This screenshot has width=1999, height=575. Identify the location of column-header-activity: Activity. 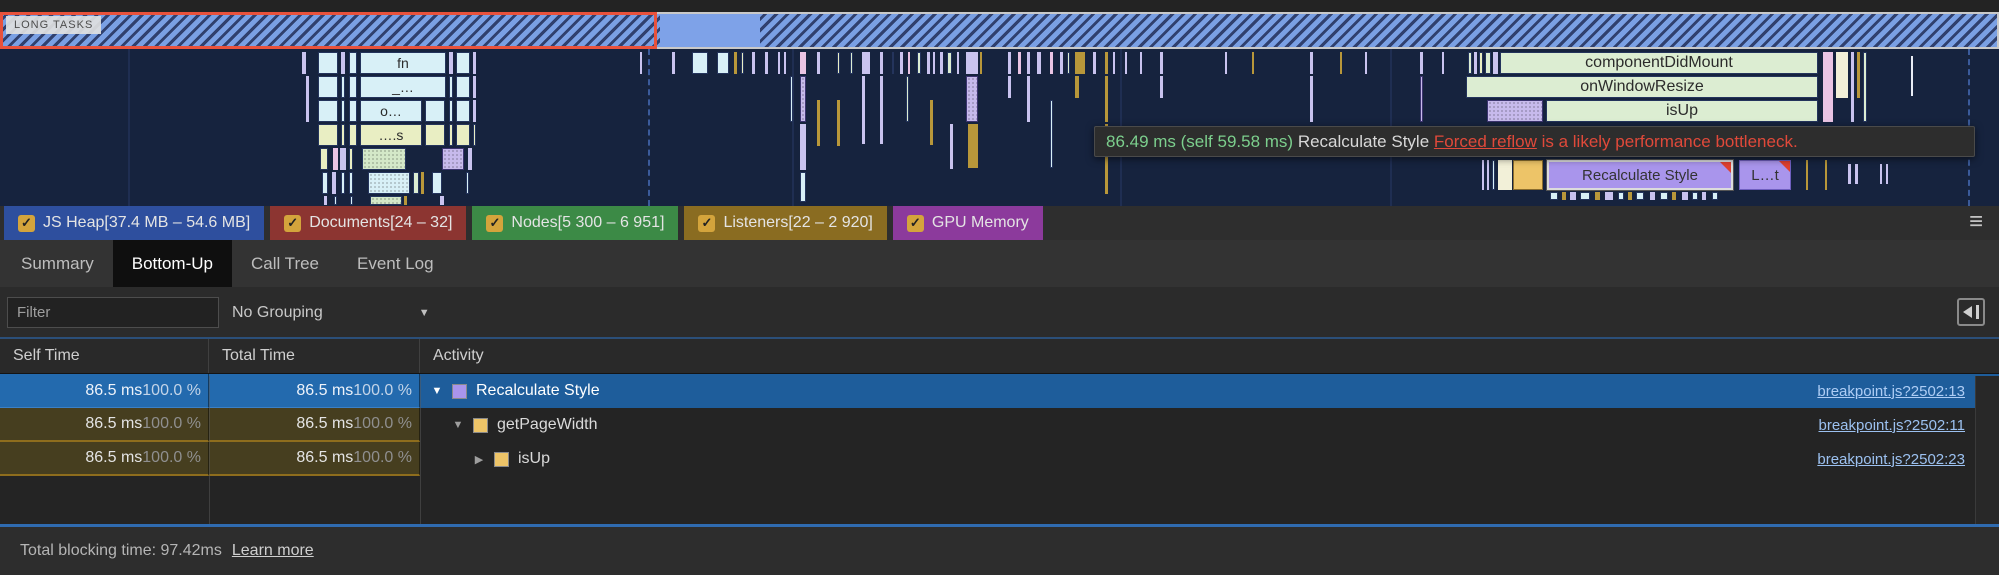
(458, 355).